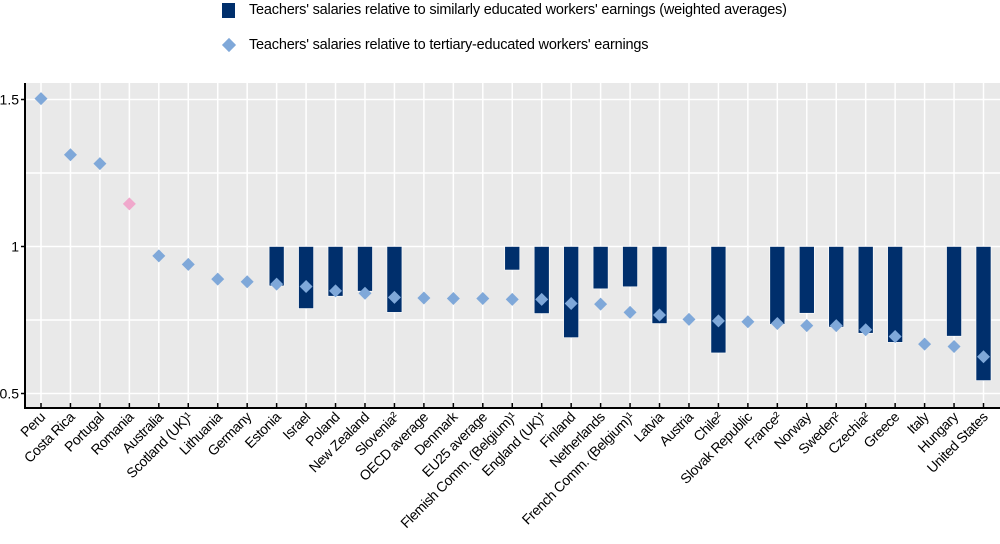 The height and width of the screenshot is (544, 1000). I want to click on x-ticks, so click(512, 405).